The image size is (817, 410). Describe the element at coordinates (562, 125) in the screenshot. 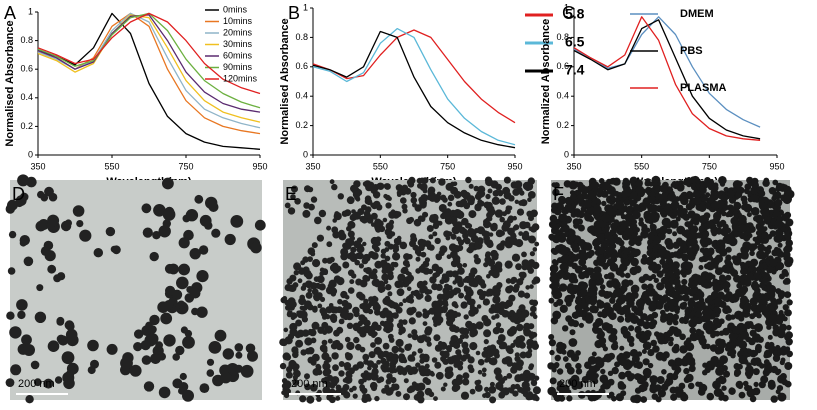

I see `y-tick-label: 0.2` at that location.